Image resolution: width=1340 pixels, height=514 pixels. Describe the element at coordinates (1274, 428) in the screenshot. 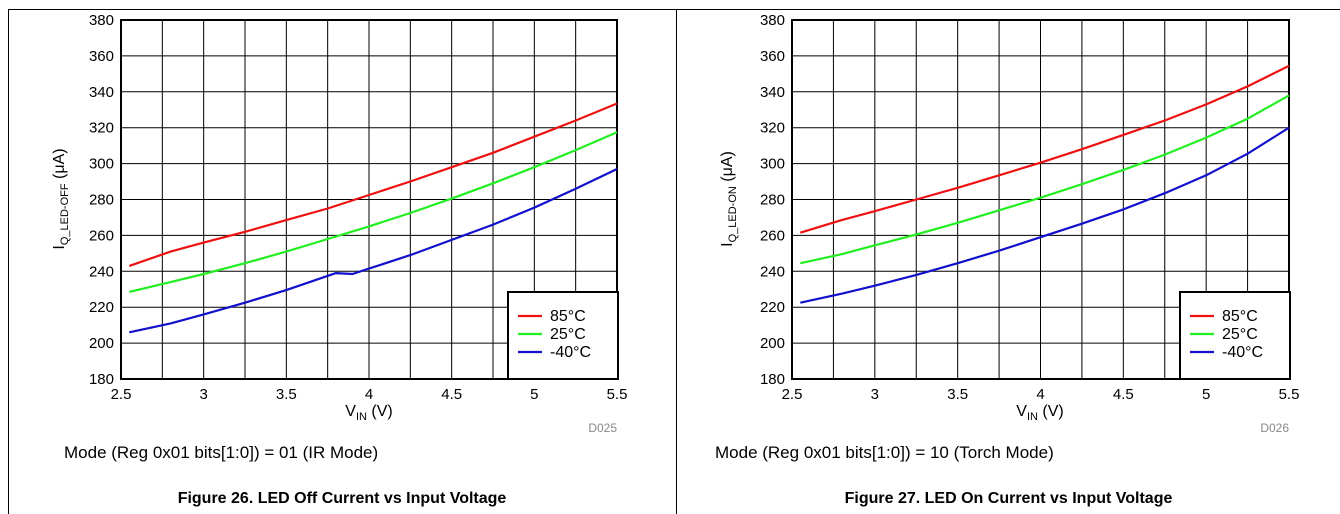

I see `figure-code: D026` at that location.